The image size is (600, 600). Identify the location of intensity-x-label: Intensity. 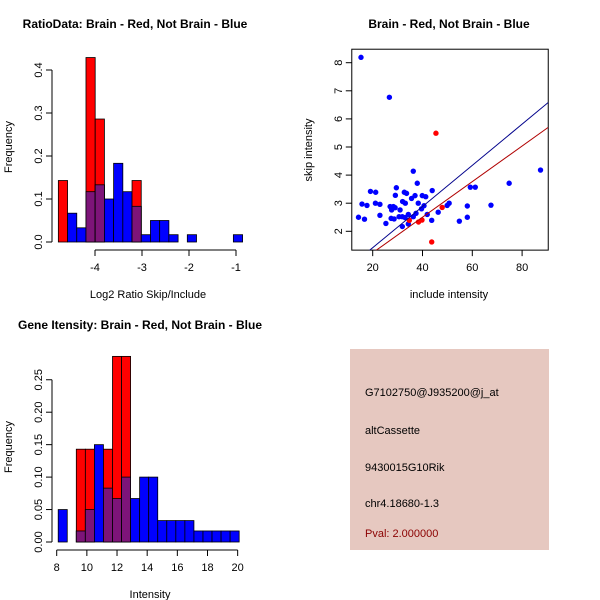
(150, 594).